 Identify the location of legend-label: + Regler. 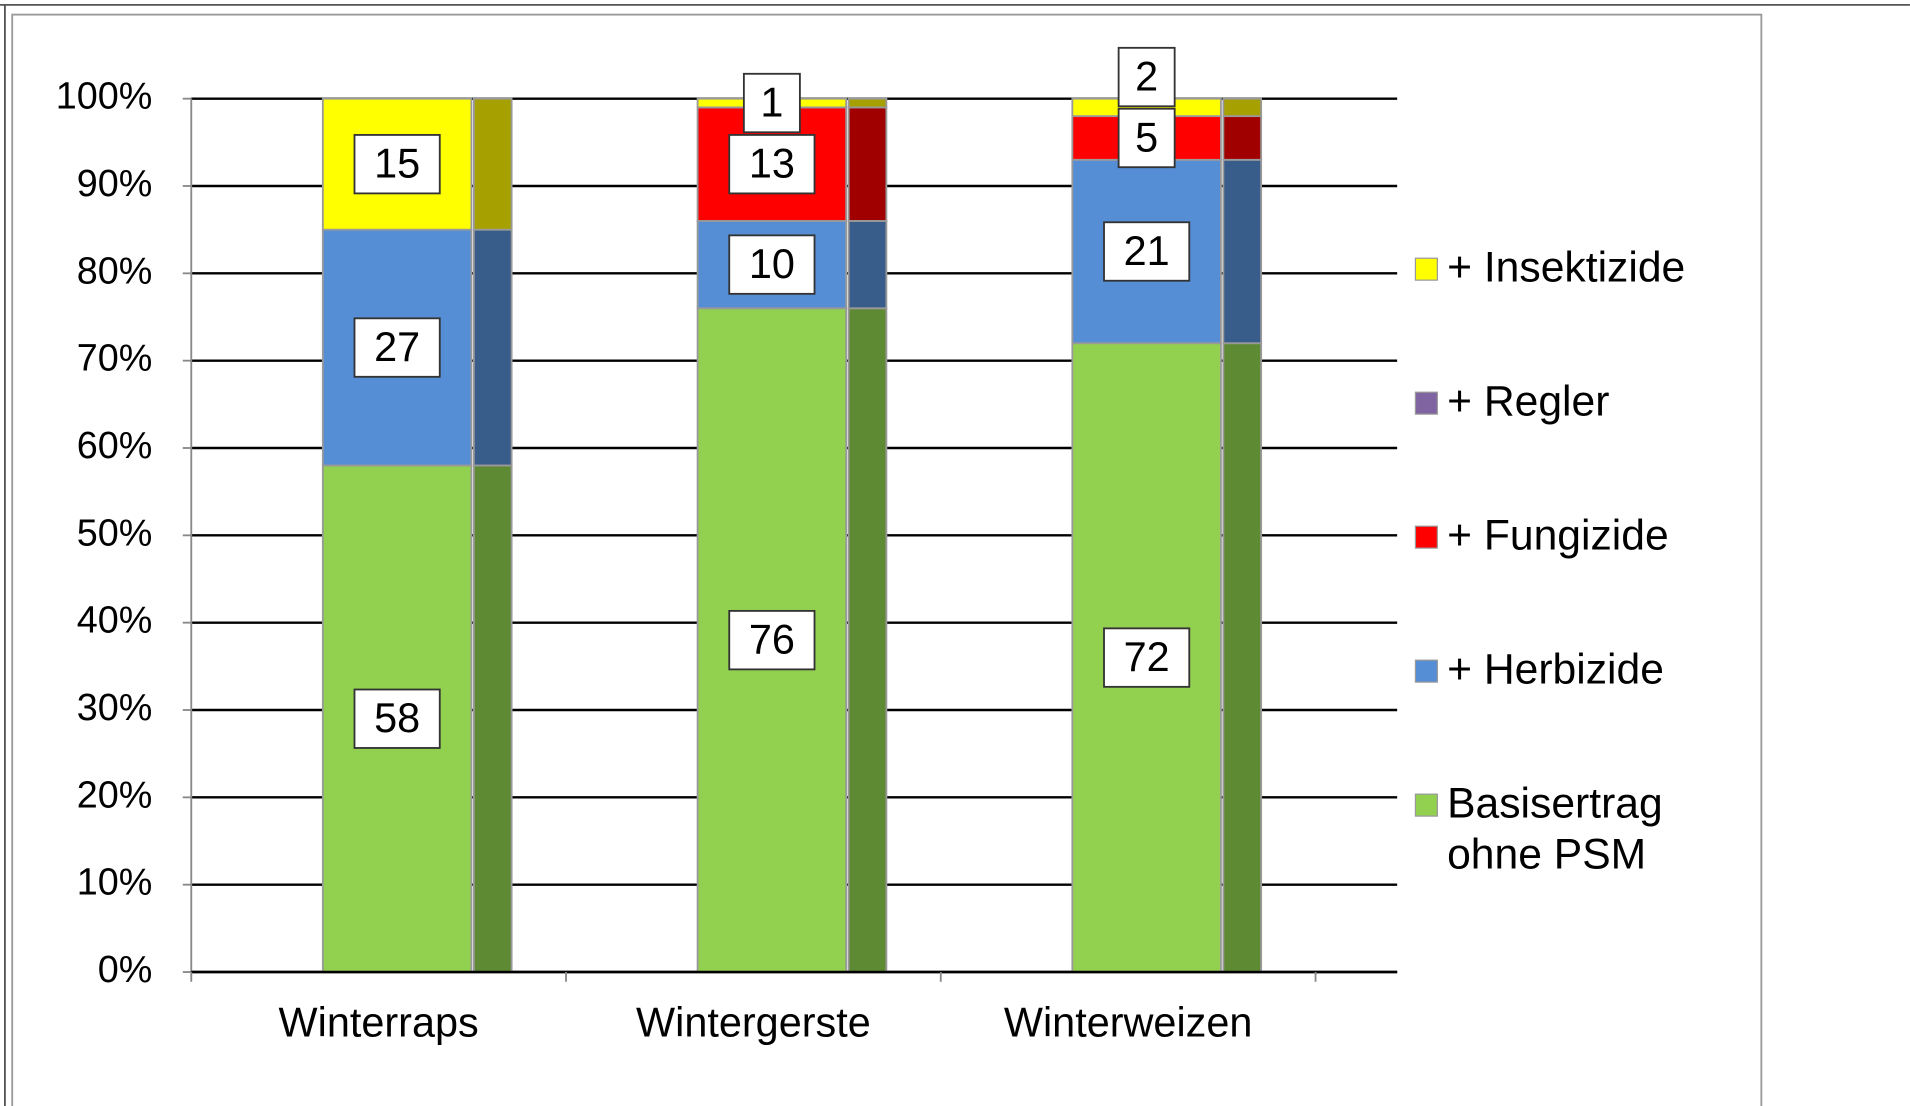
(1528, 401).